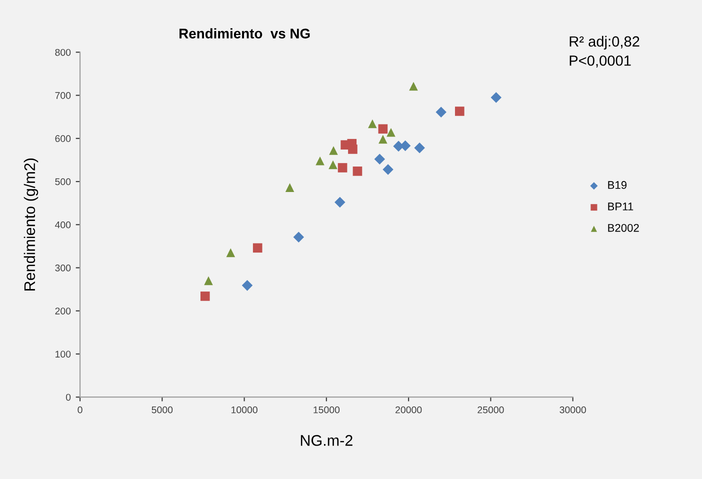  What do you see at coordinates (31, 224) in the screenshot?
I see `y-axis-title: Rendimiento (g/m2)` at bounding box center [31, 224].